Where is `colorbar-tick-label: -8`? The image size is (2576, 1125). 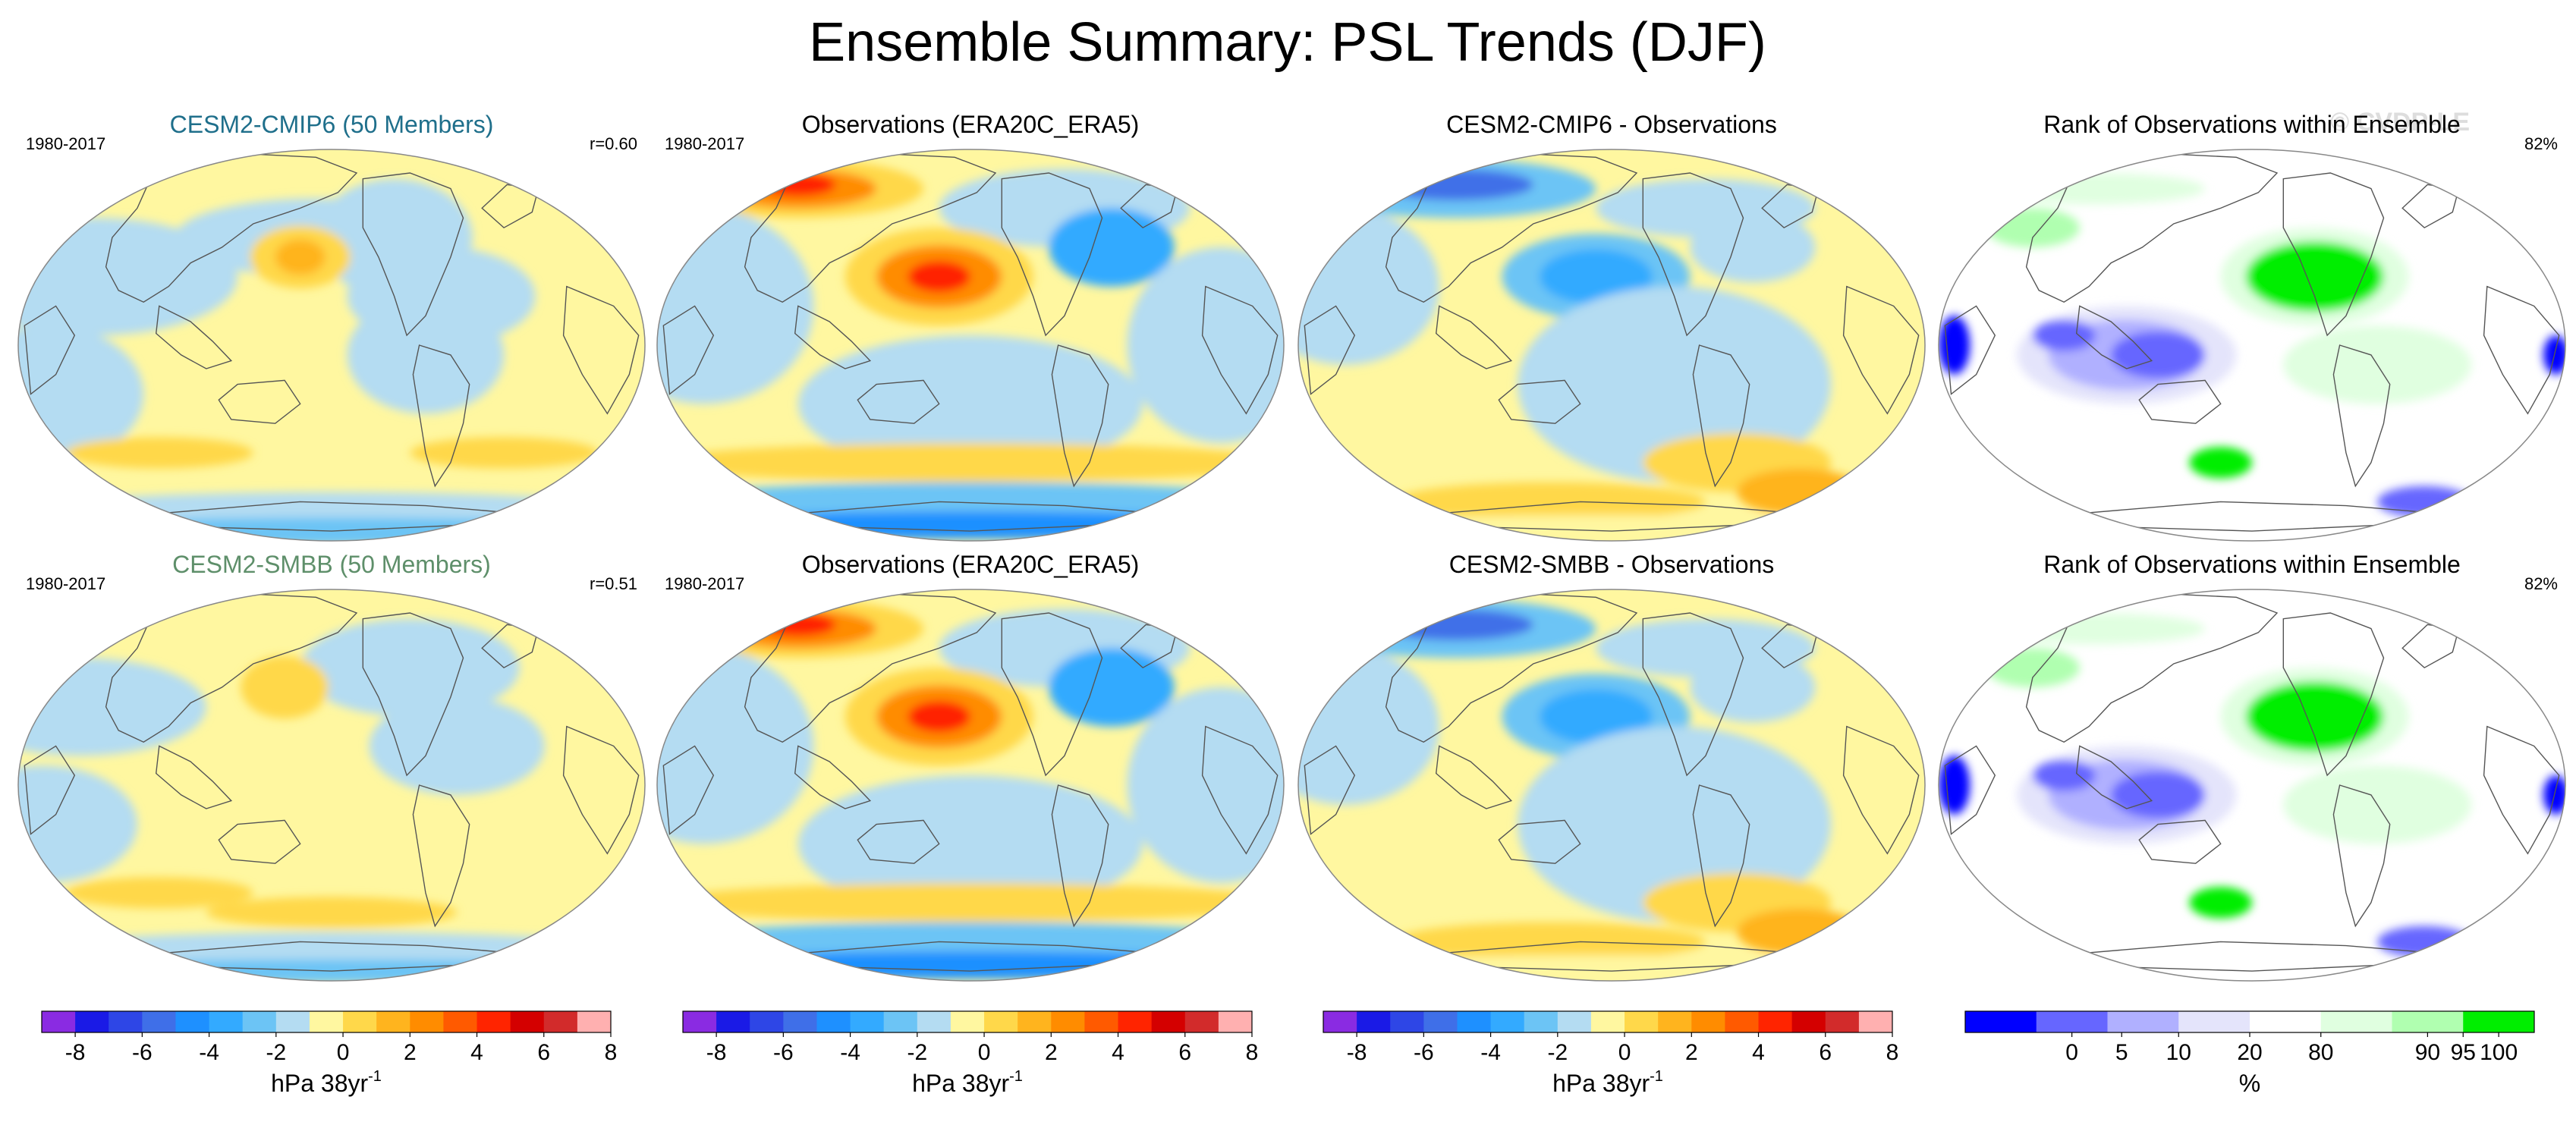
colorbar-tick-label: -8 is located at coordinates (716, 1052).